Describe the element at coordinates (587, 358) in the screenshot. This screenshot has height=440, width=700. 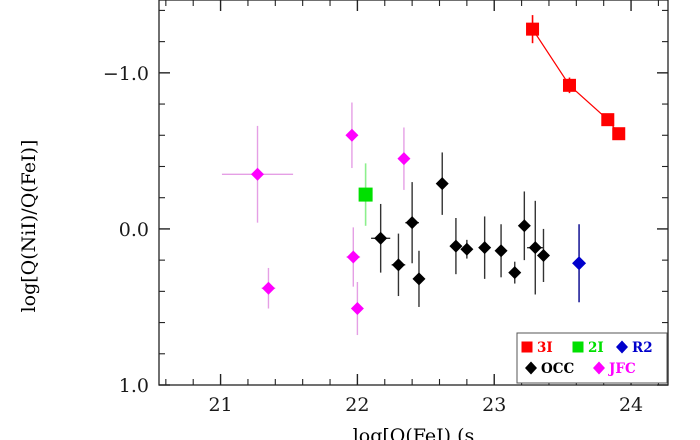
I see `legend: 3I 2I R2 OCC JFC` at that location.